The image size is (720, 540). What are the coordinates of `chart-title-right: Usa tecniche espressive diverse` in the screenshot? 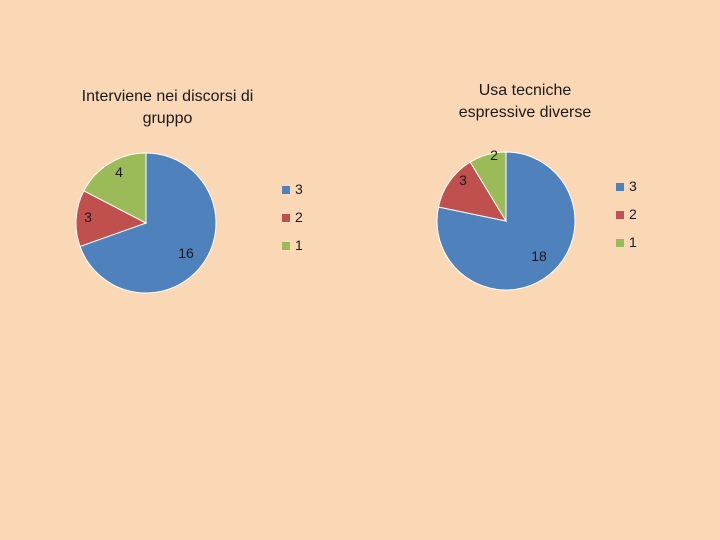 It's located at (525, 101).